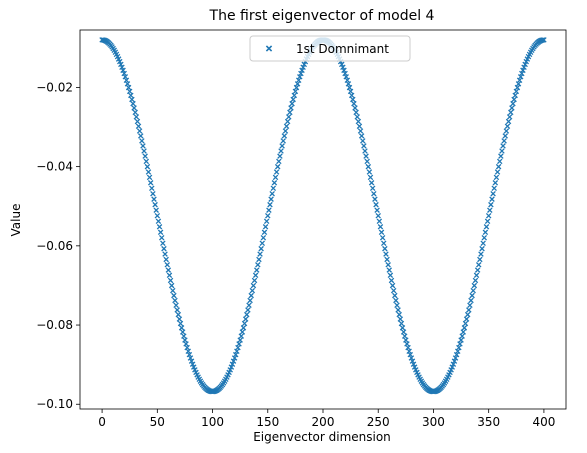 Image resolution: width=587 pixels, height=453 pixels. What do you see at coordinates (543, 422) in the screenshot?
I see `x-tick-label: 400` at bounding box center [543, 422].